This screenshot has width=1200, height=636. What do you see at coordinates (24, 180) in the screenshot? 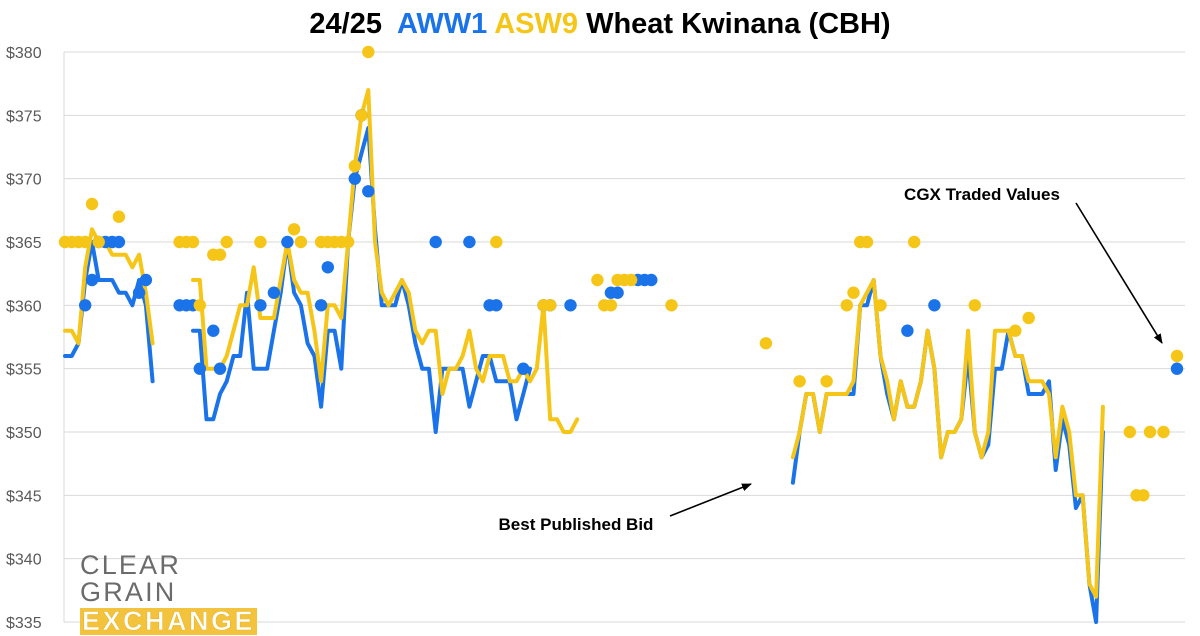
I see `y-tick-label: $370` at bounding box center [24, 180].